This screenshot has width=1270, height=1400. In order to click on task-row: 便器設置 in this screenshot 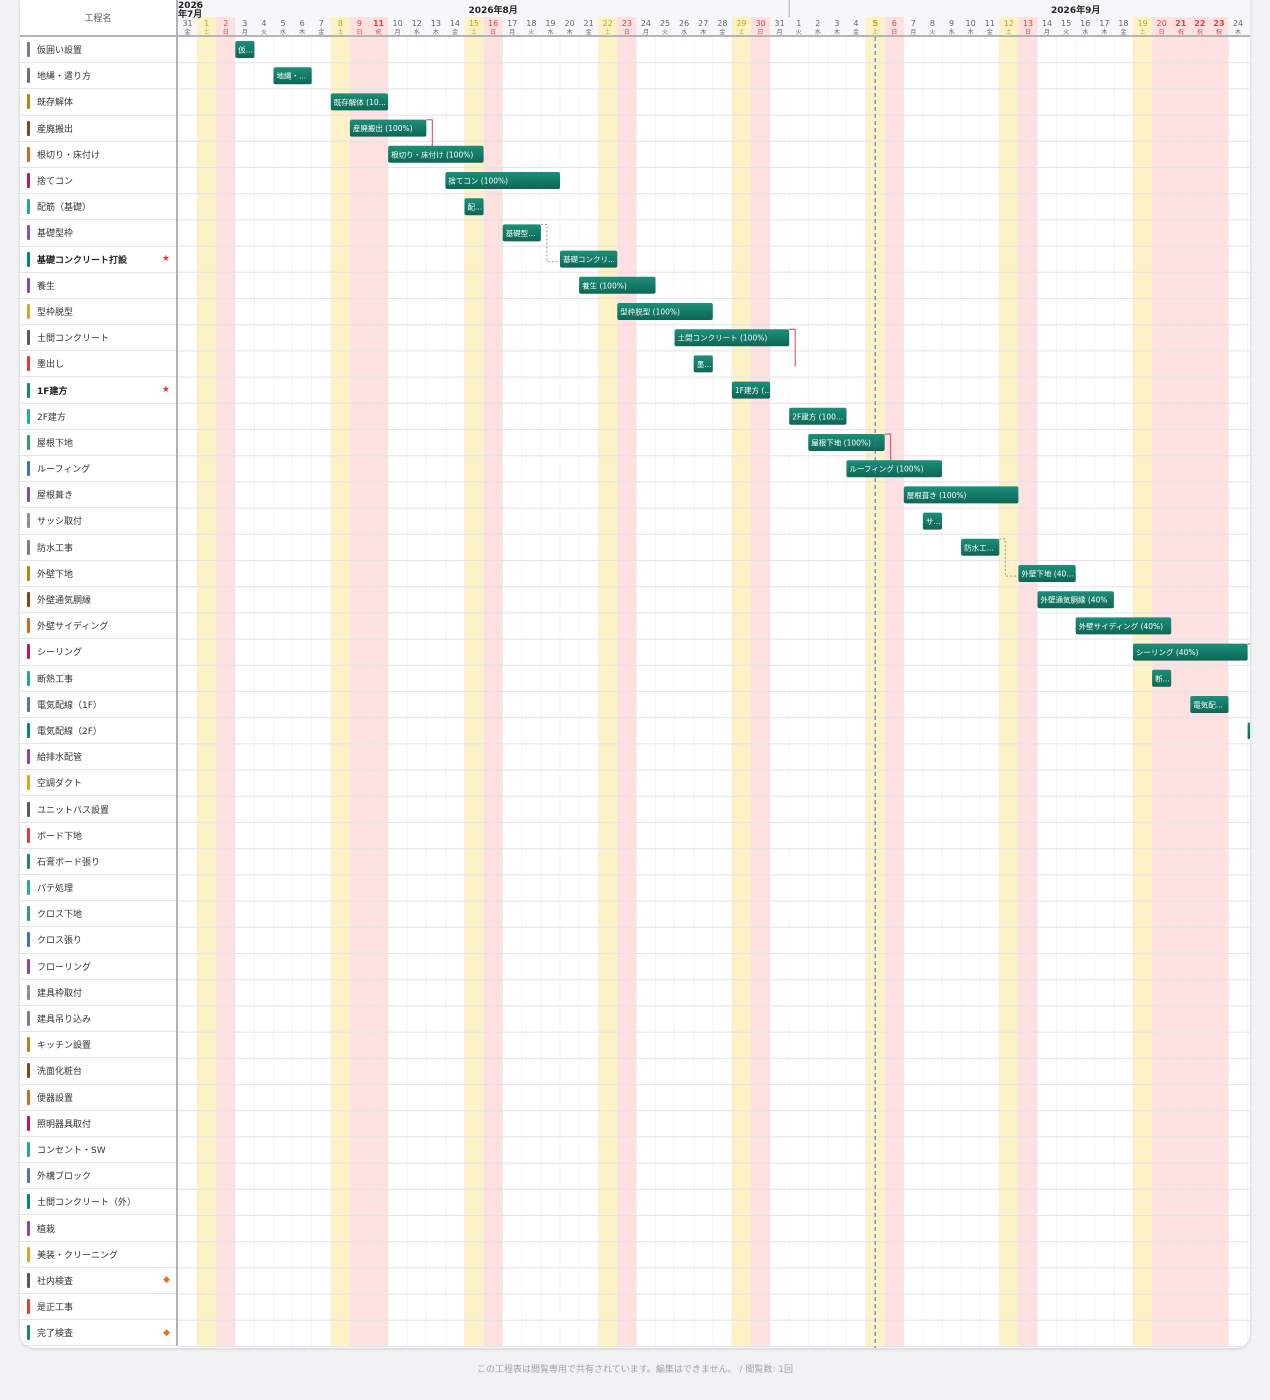, I will do `click(98, 1098)`.